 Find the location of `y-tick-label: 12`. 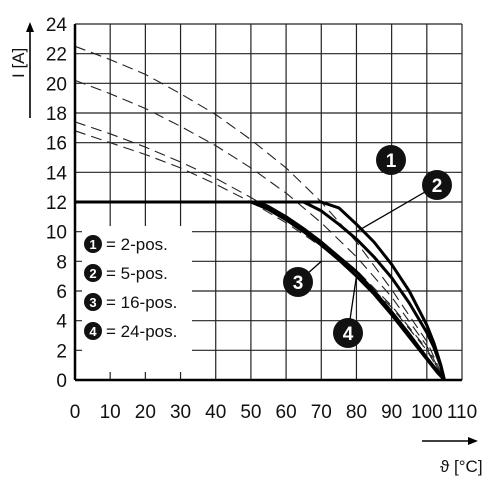

y-tick-label: 12 is located at coordinates (56, 203).